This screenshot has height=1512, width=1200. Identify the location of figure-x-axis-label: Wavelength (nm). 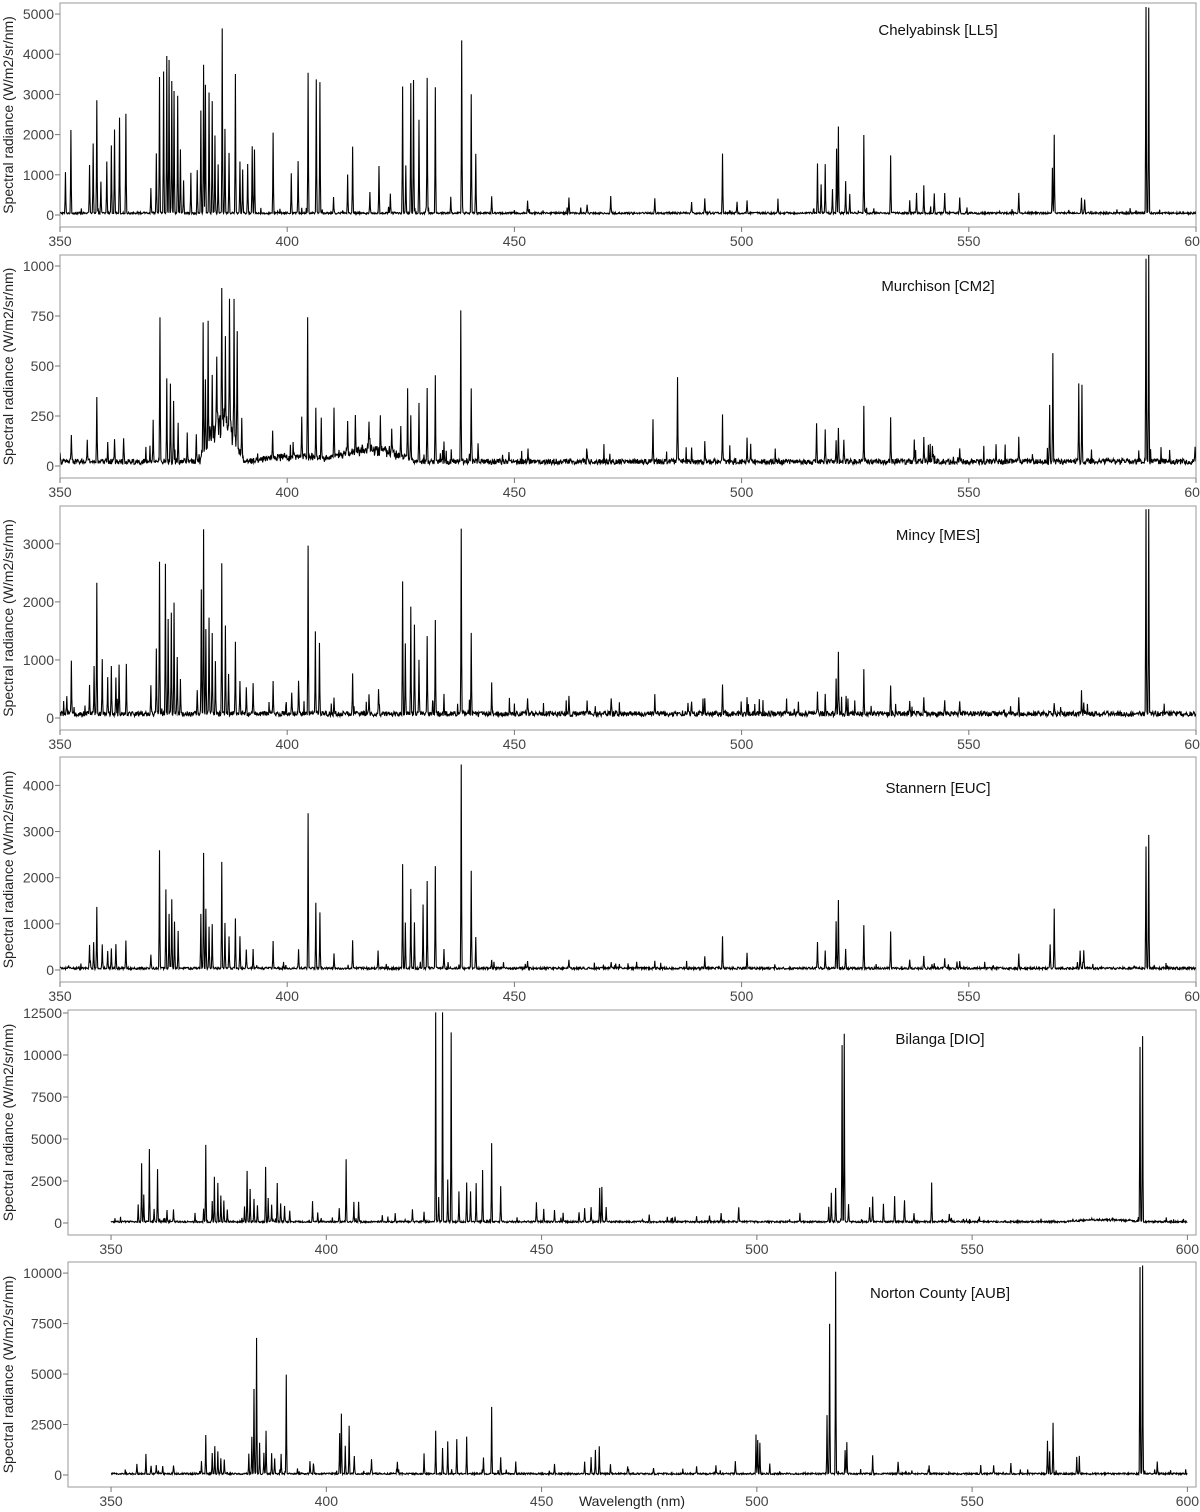
(632, 1501).